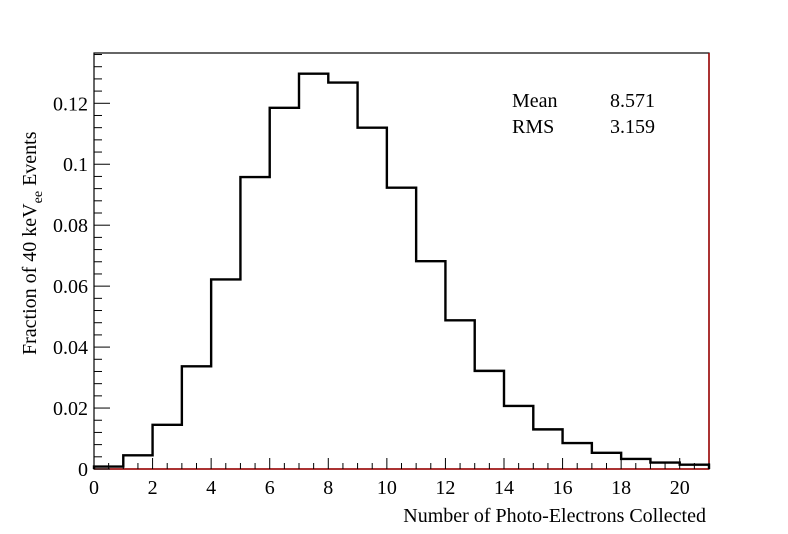  I want to click on x-tick-label: 20, so click(680, 488).